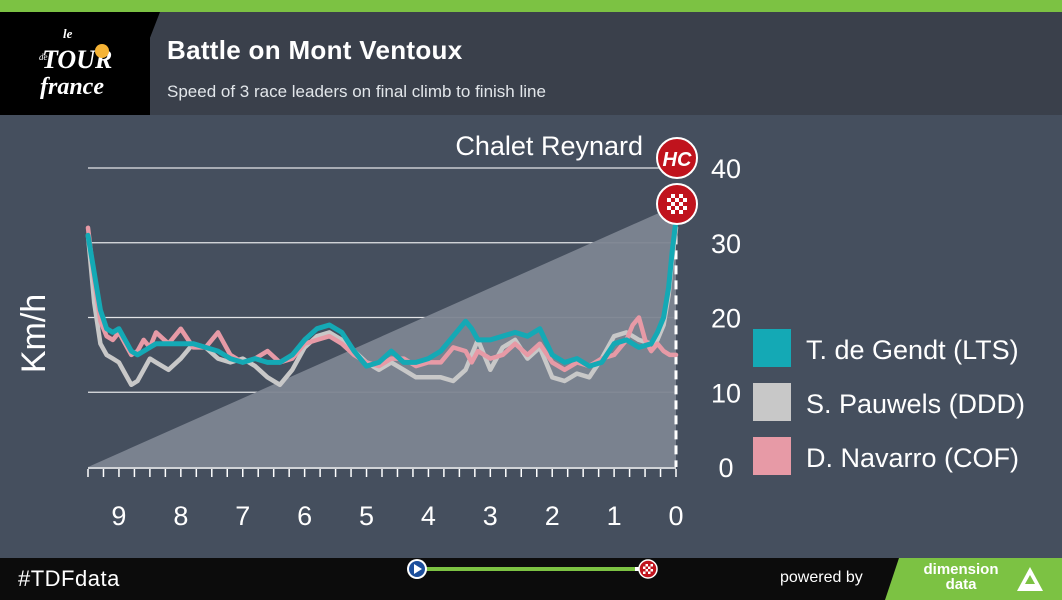 This screenshot has height=600, width=1062. Describe the element at coordinates (549, 146) in the screenshot. I see `climb-annotation: Chalet Reynard` at that location.